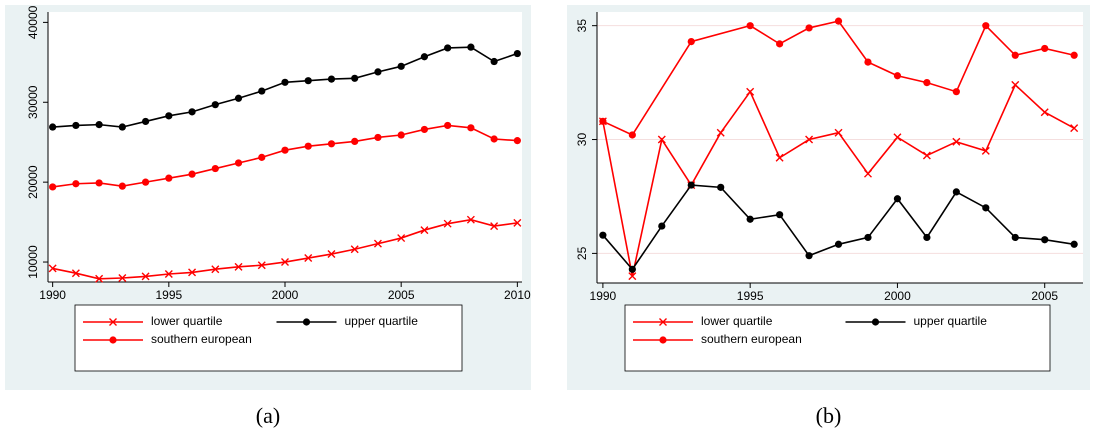 The image size is (1095, 439). I want to click on caption: (a), so click(268, 415).